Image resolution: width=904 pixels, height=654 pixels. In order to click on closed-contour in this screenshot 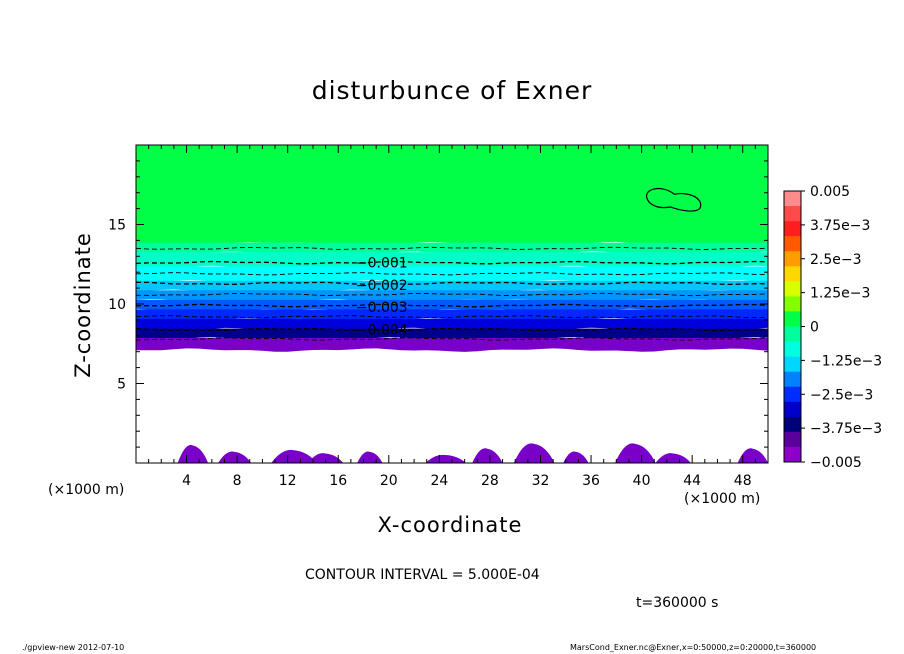, I will do `click(674, 199)`.